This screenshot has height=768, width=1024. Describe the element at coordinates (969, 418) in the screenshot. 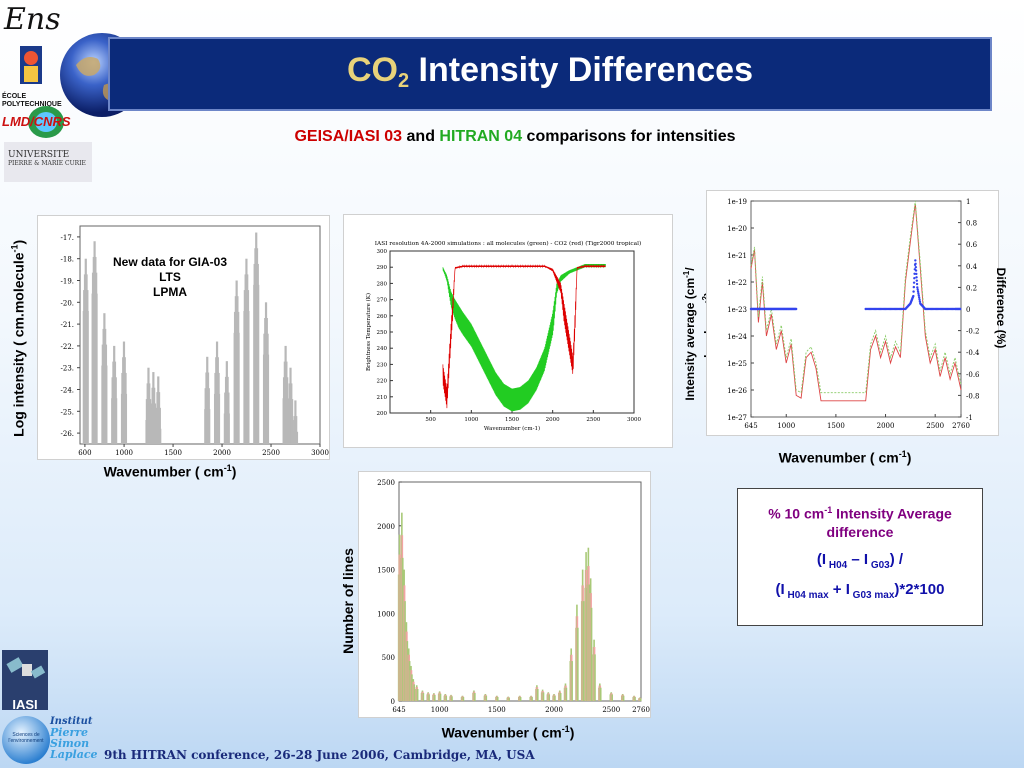

I see `chart3-y2tick-label: -1` at that location.